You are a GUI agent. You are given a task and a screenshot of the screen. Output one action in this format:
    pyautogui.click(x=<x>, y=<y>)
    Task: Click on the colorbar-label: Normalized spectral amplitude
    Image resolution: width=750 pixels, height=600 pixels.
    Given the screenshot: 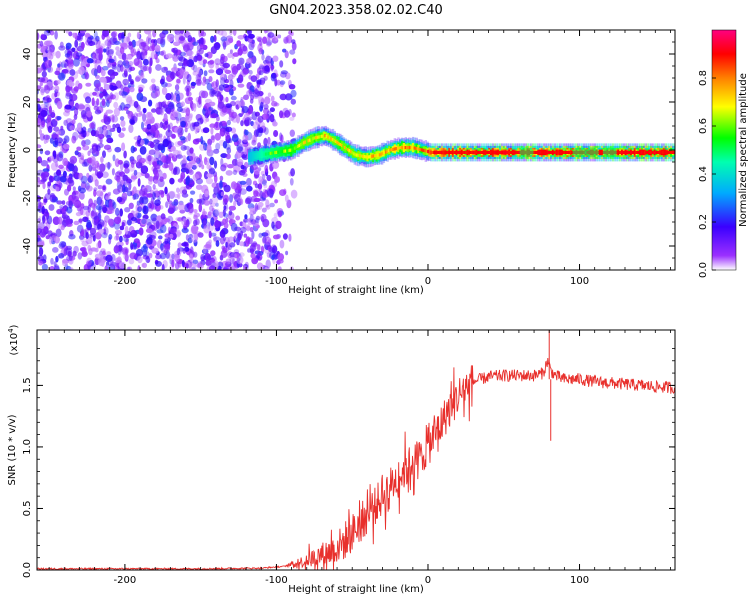 What is the action you would take?
    pyautogui.click(x=743, y=150)
    